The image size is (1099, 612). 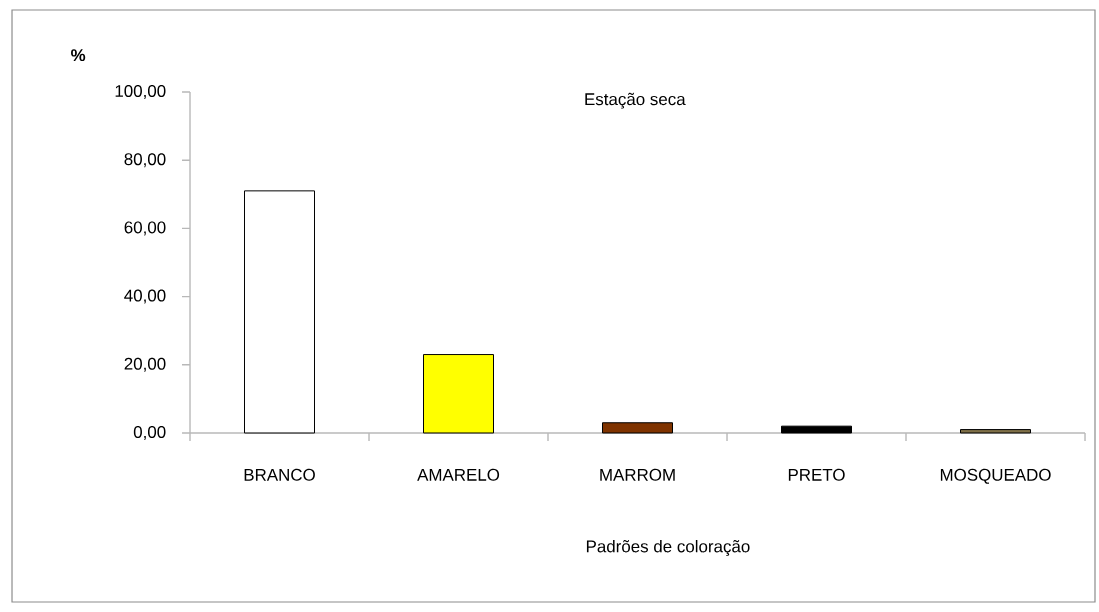 I want to click on x-tick-label: MARROM, so click(x=637, y=474).